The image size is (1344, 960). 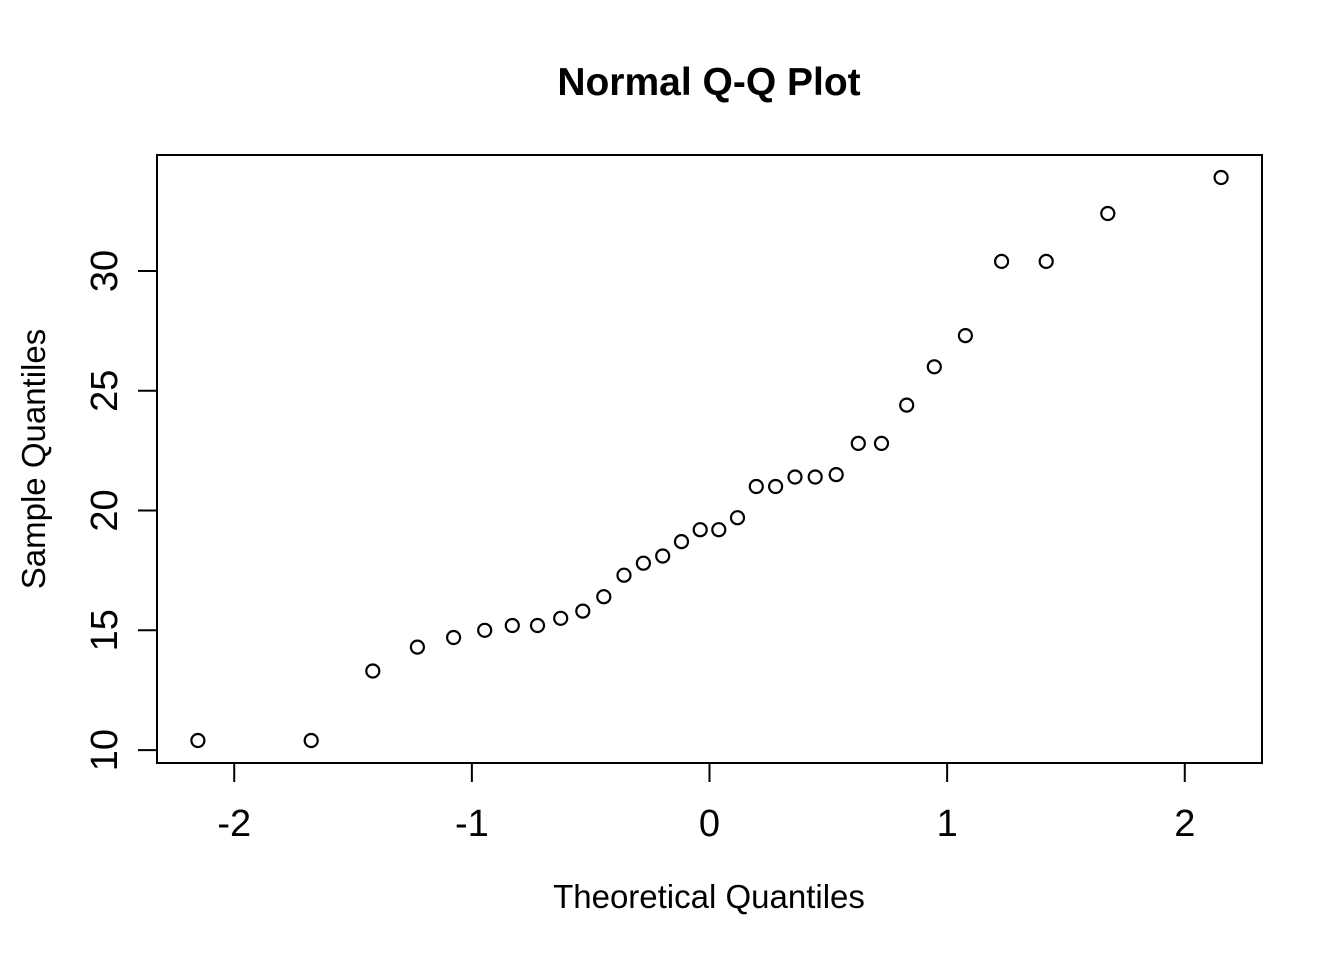 I want to click on x-tick-label: 1, so click(x=947, y=824).